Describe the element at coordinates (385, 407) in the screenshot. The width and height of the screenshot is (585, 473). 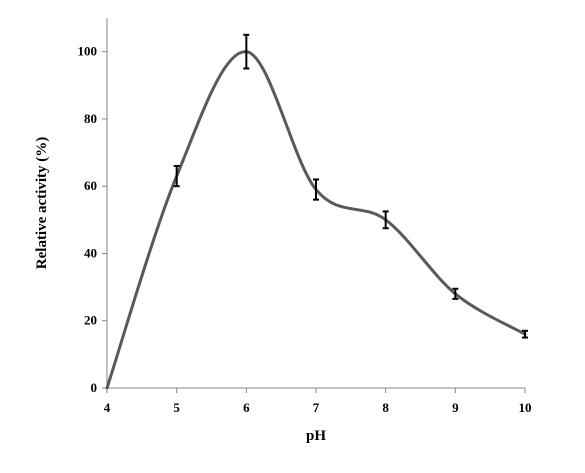
I see `x-tick-label: 8` at that location.